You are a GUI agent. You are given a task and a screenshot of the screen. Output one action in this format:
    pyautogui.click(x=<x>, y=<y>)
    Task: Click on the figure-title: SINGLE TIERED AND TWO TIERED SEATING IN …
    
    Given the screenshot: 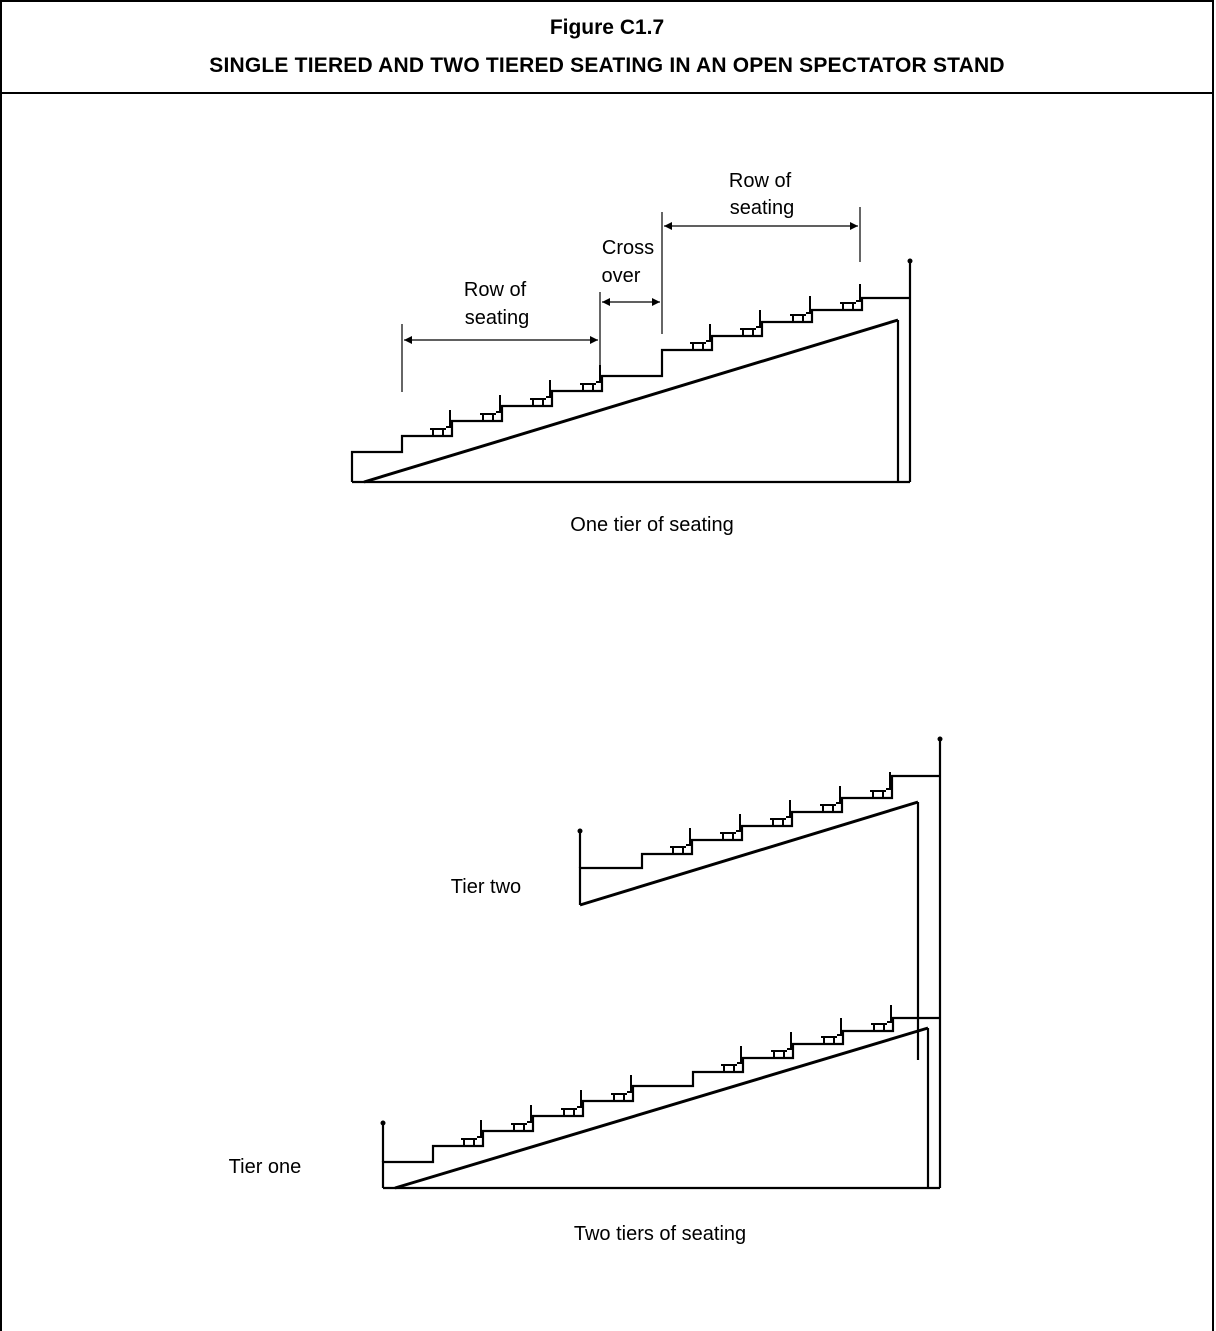 What is the action you would take?
    pyautogui.click(x=607, y=65)
    